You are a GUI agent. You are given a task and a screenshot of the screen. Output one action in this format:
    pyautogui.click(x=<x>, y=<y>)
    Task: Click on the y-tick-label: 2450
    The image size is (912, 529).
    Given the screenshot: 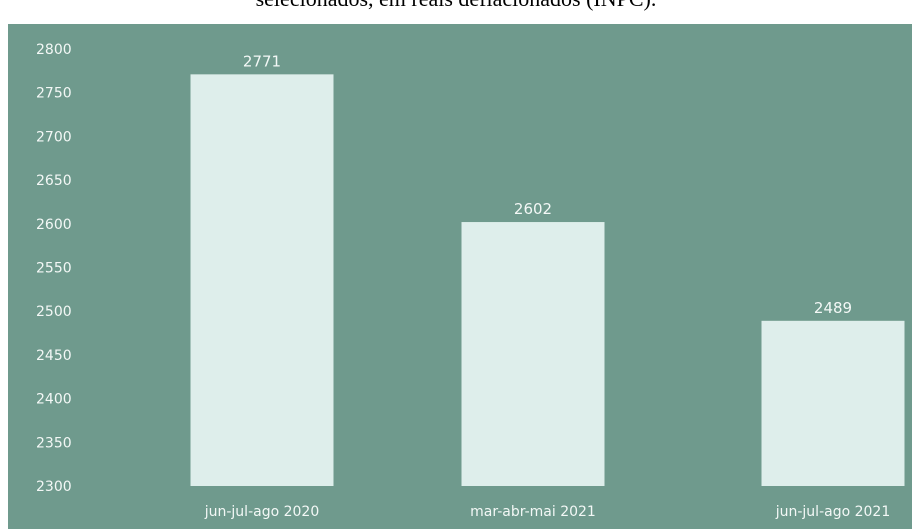 What is the action you would take?
    pyautogui.click(x=54, y=356)
    